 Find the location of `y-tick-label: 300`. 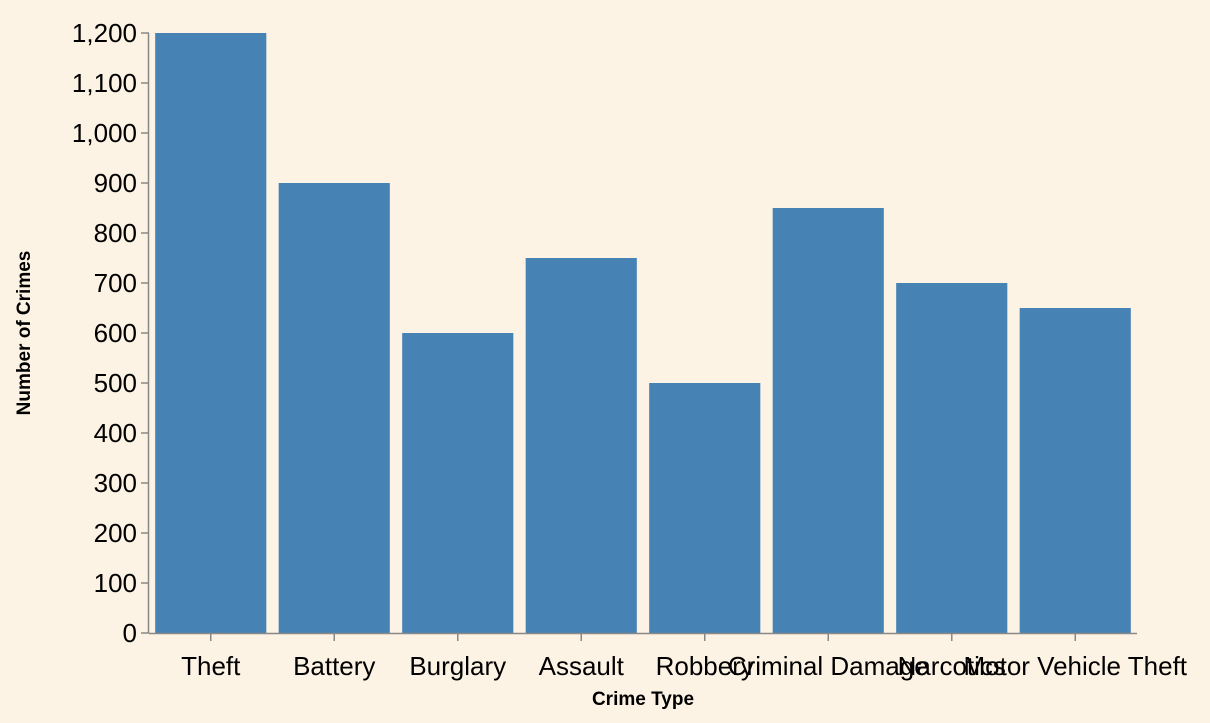

y-tick-label: 300 is located at coordinates (115, 483).